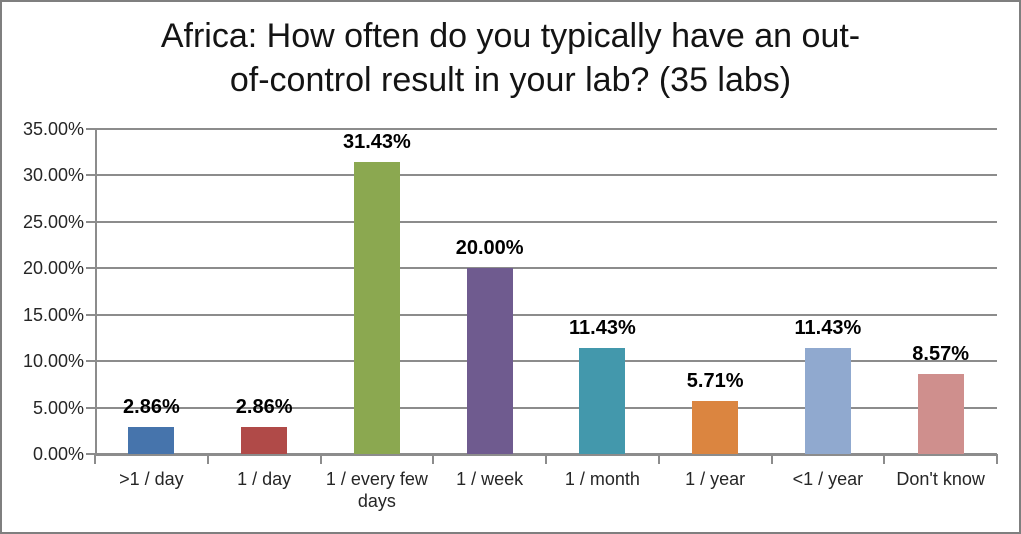  Describe the element at coordinates (510, 80) in the screenshot. I see `chart-title-line-2: of-control result in your lab? (35 labs)` at that location.